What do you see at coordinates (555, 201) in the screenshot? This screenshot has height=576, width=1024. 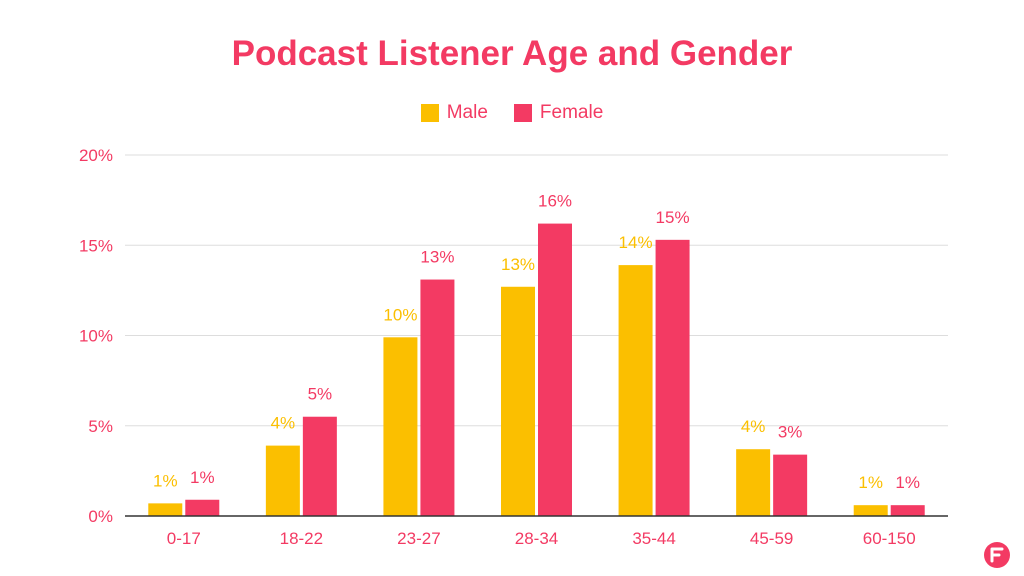 I see `data-label-female: 16%` at bounding box center [555, 201].